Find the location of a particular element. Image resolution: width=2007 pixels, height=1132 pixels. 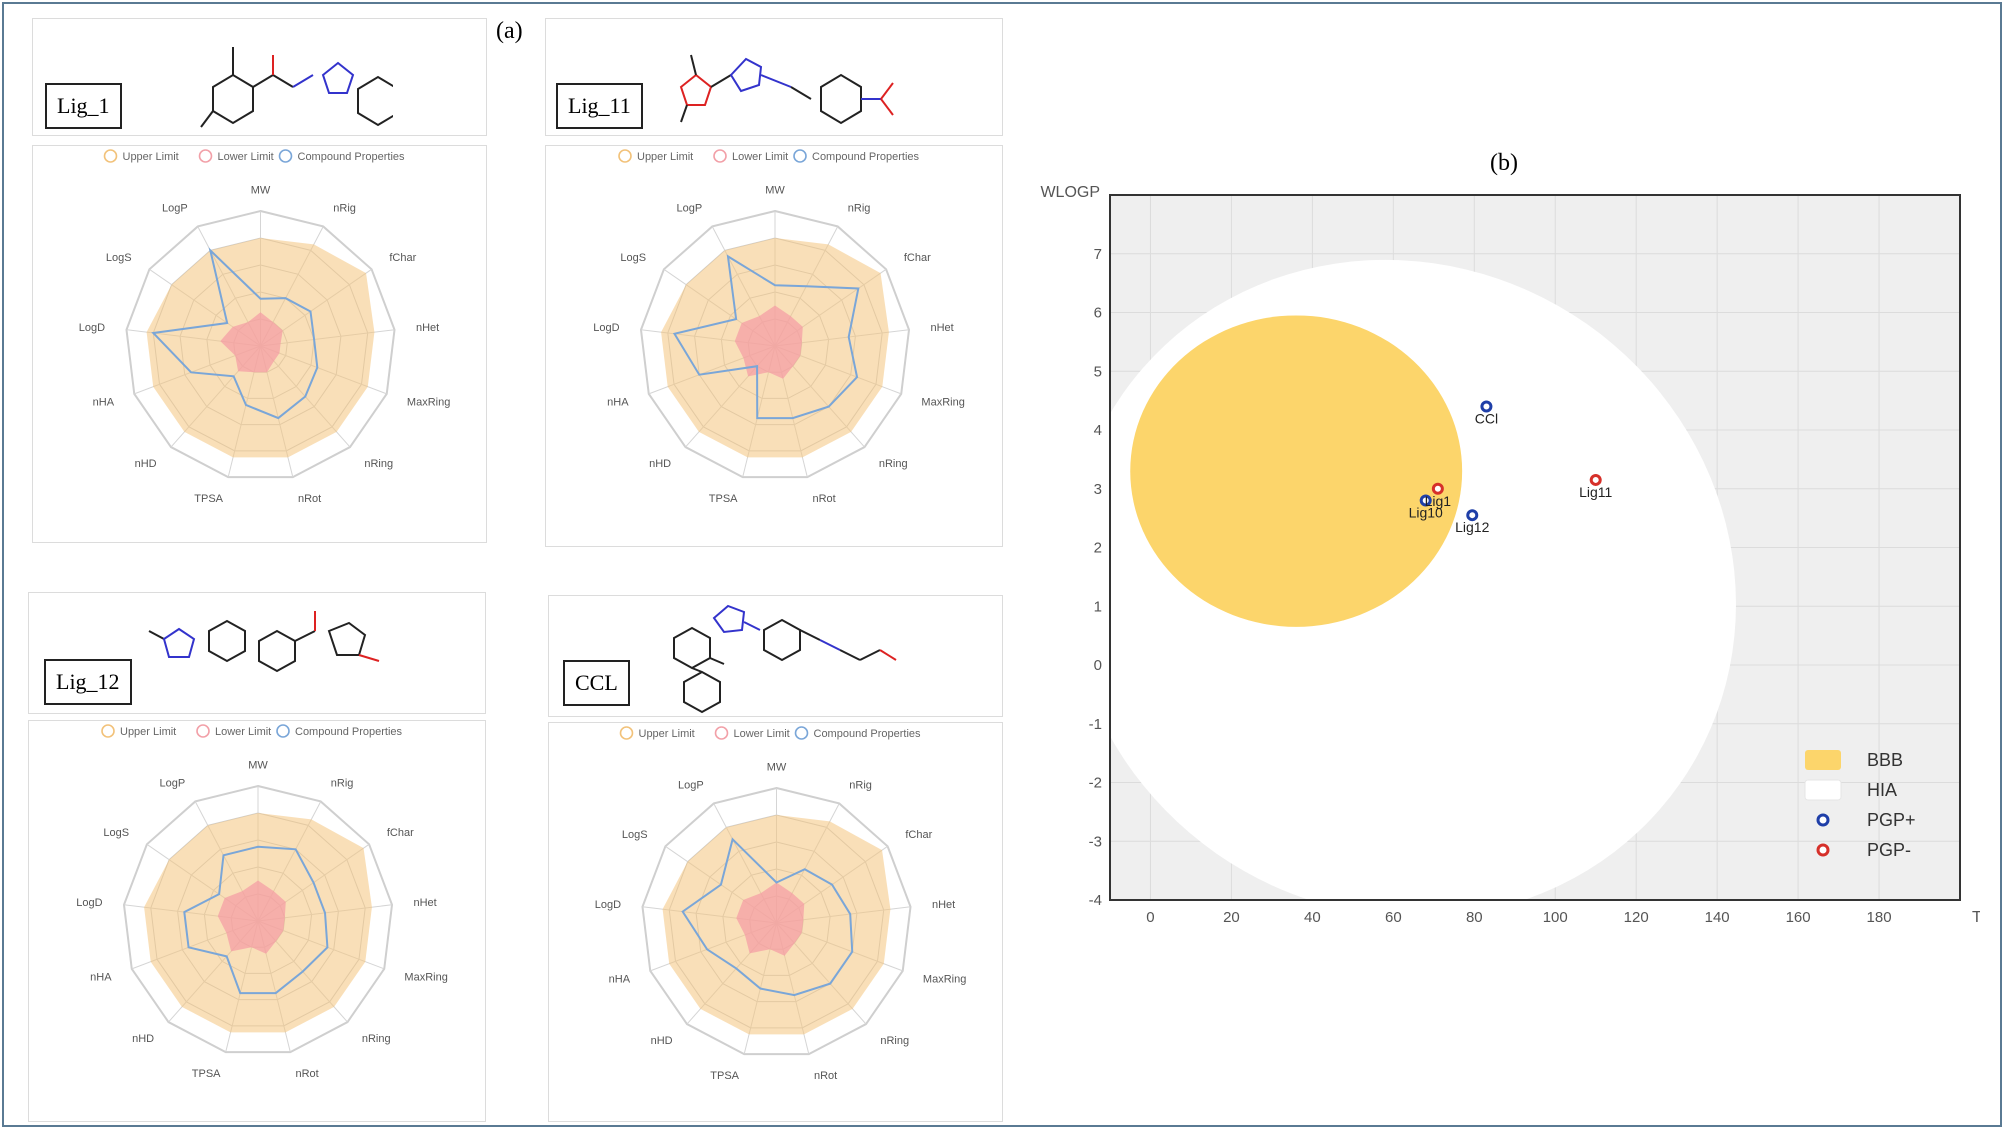

compound-label: Lig_12 is located at coordinates (88, 682).